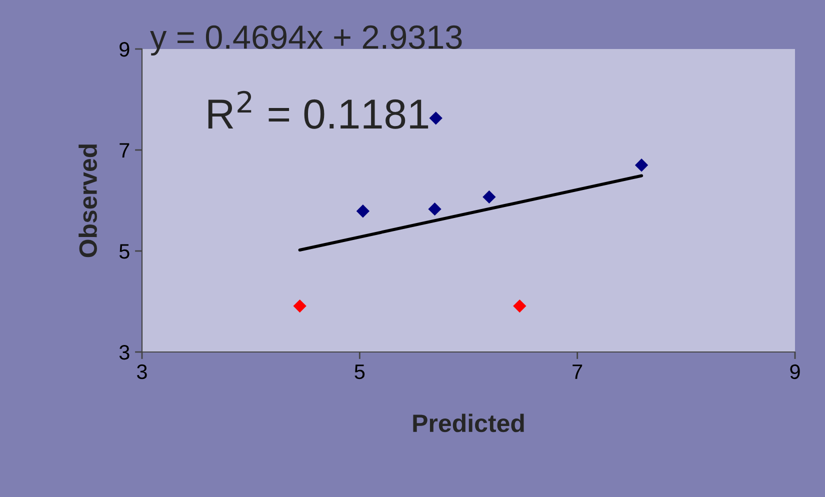 The image size is (825, 497). Describe the element at coordinates (87, 201) in the screenshot. I see `y-axis-title: Observed` at that location.